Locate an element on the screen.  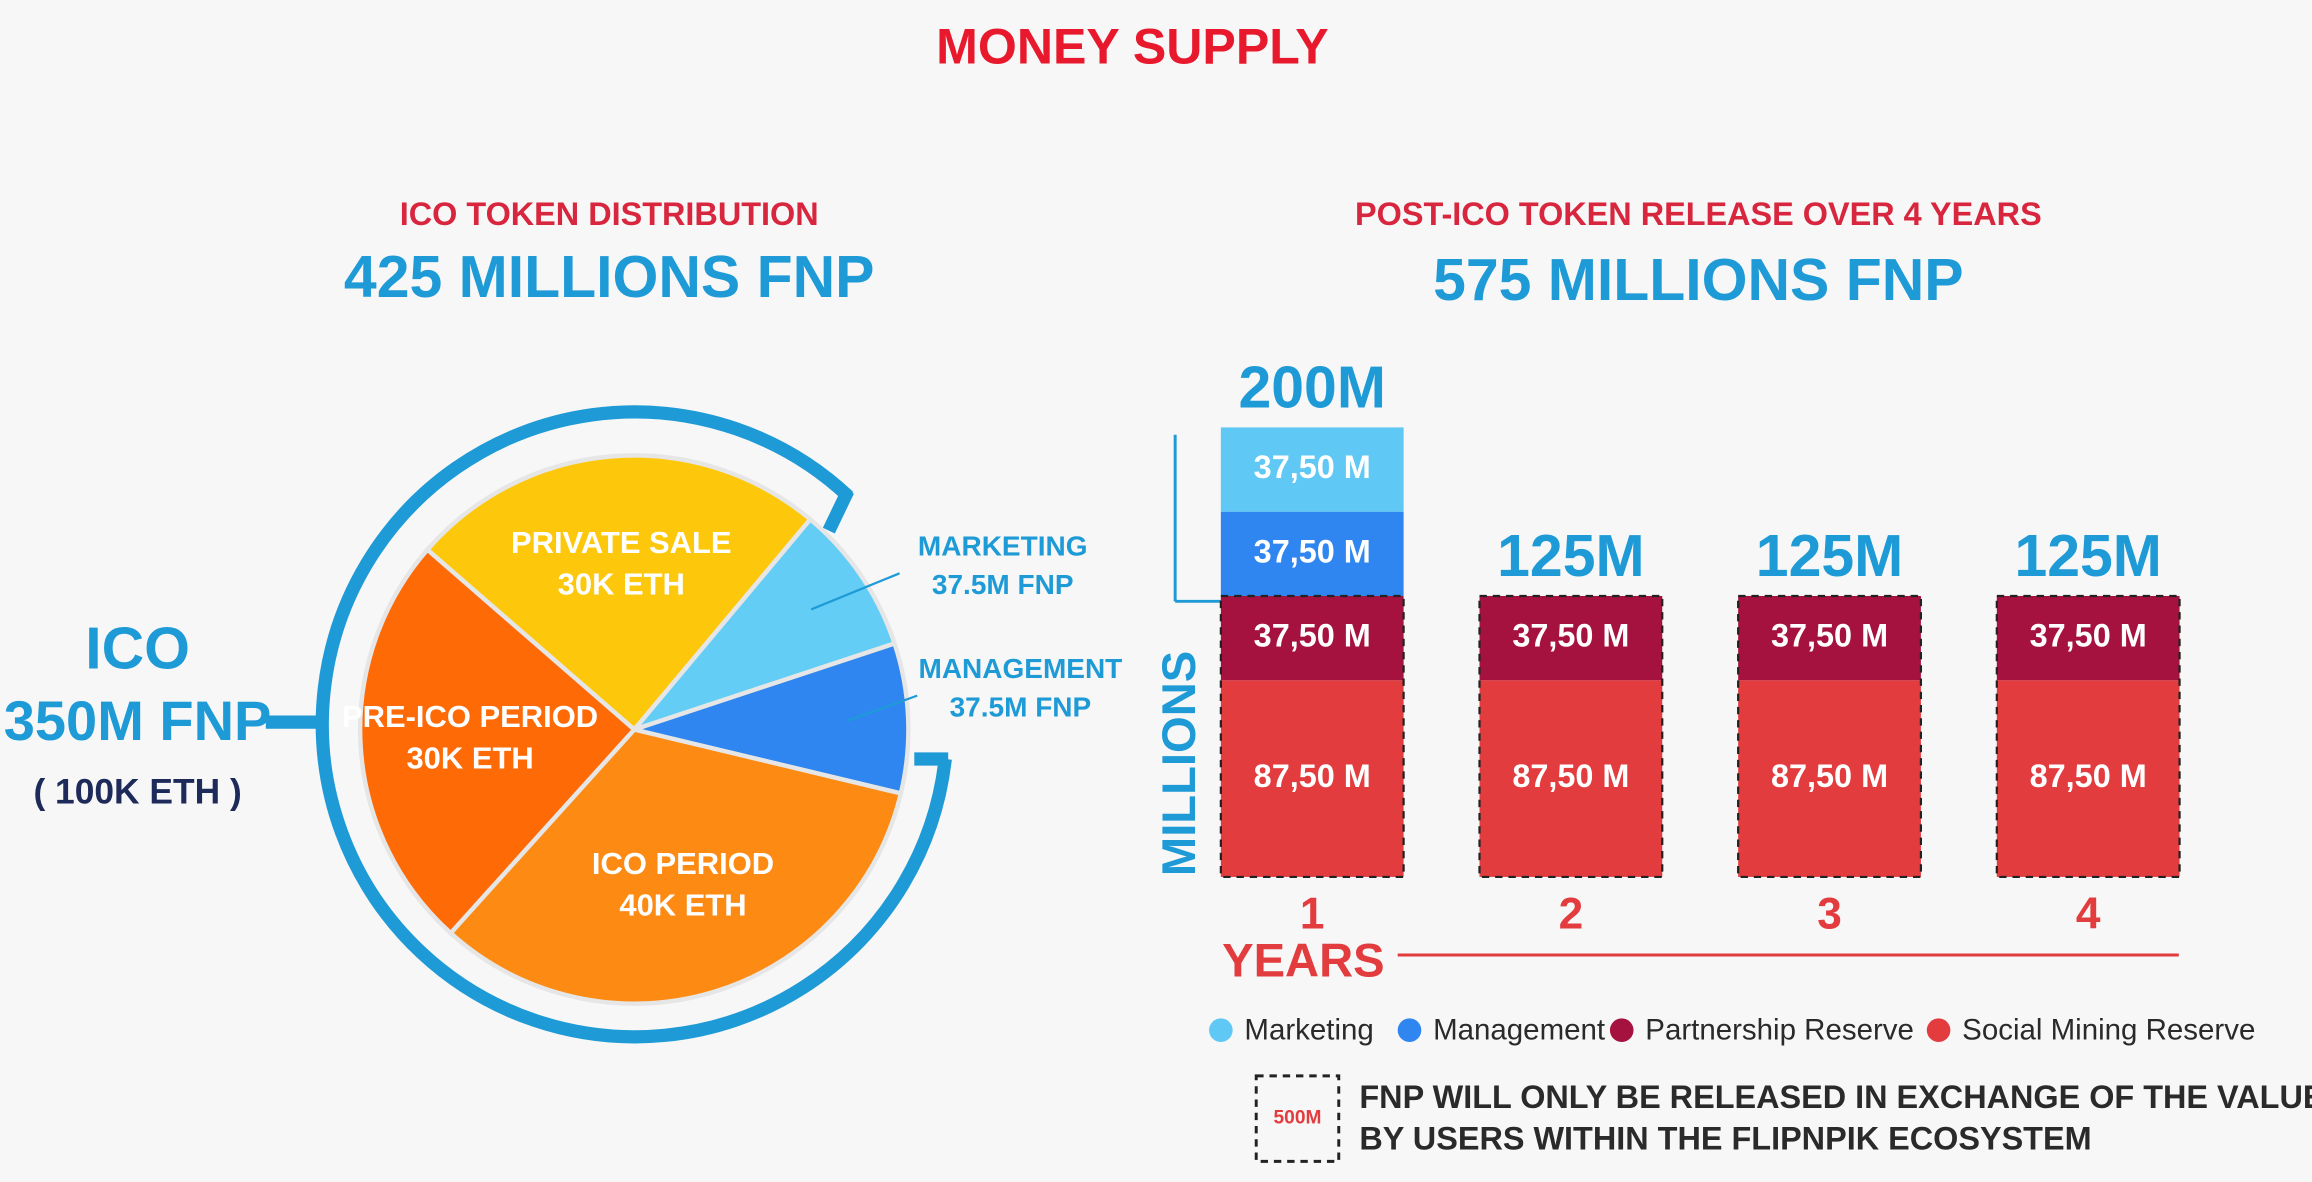
legend-label: Partnership Reserve is located at coordinates (1779, 1029).